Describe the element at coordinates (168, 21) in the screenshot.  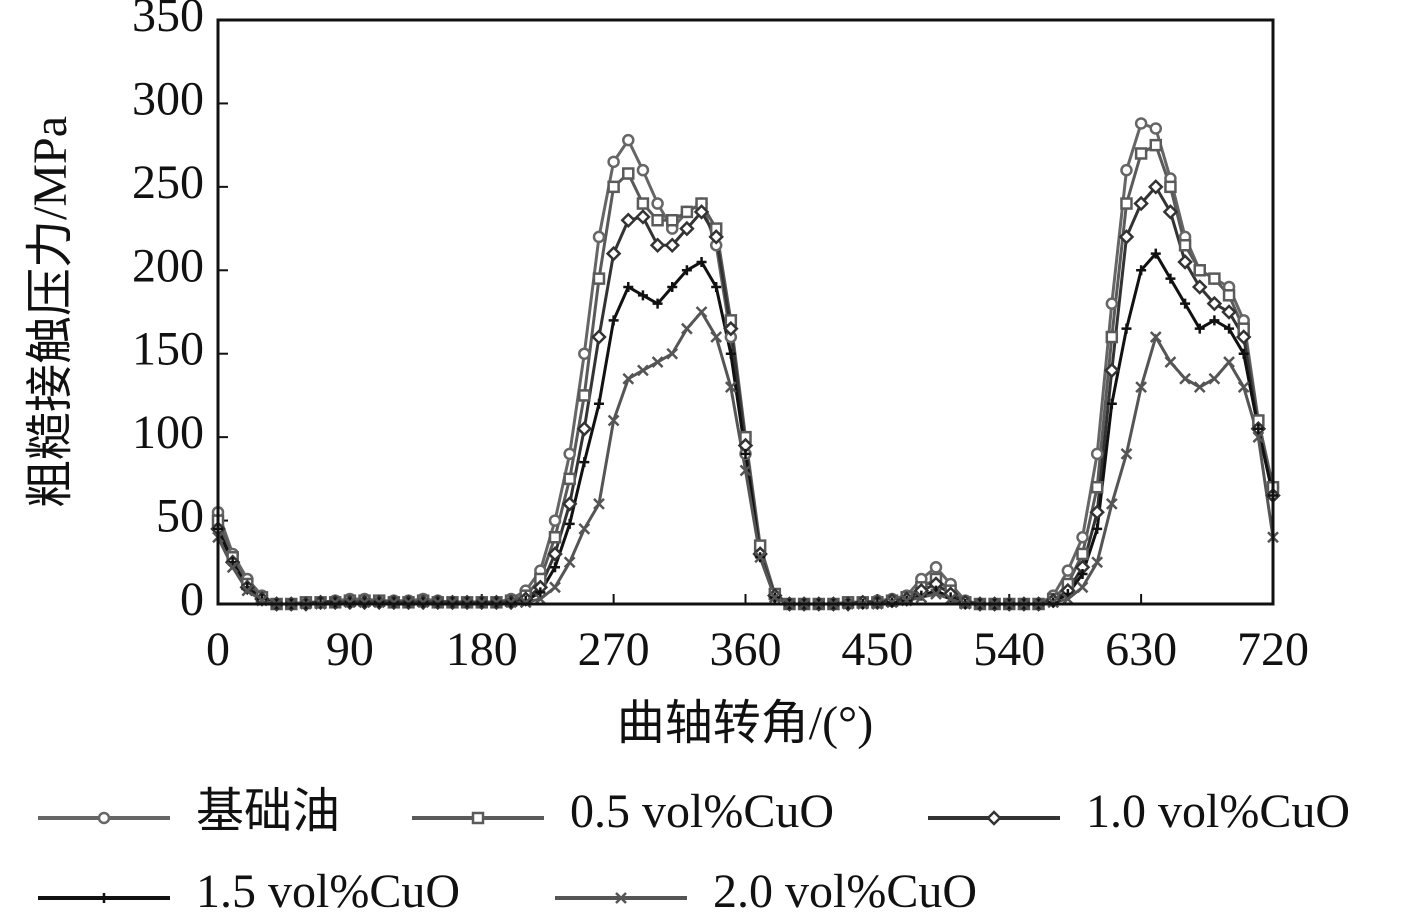
I see `y-tick-label: 350` at that location.